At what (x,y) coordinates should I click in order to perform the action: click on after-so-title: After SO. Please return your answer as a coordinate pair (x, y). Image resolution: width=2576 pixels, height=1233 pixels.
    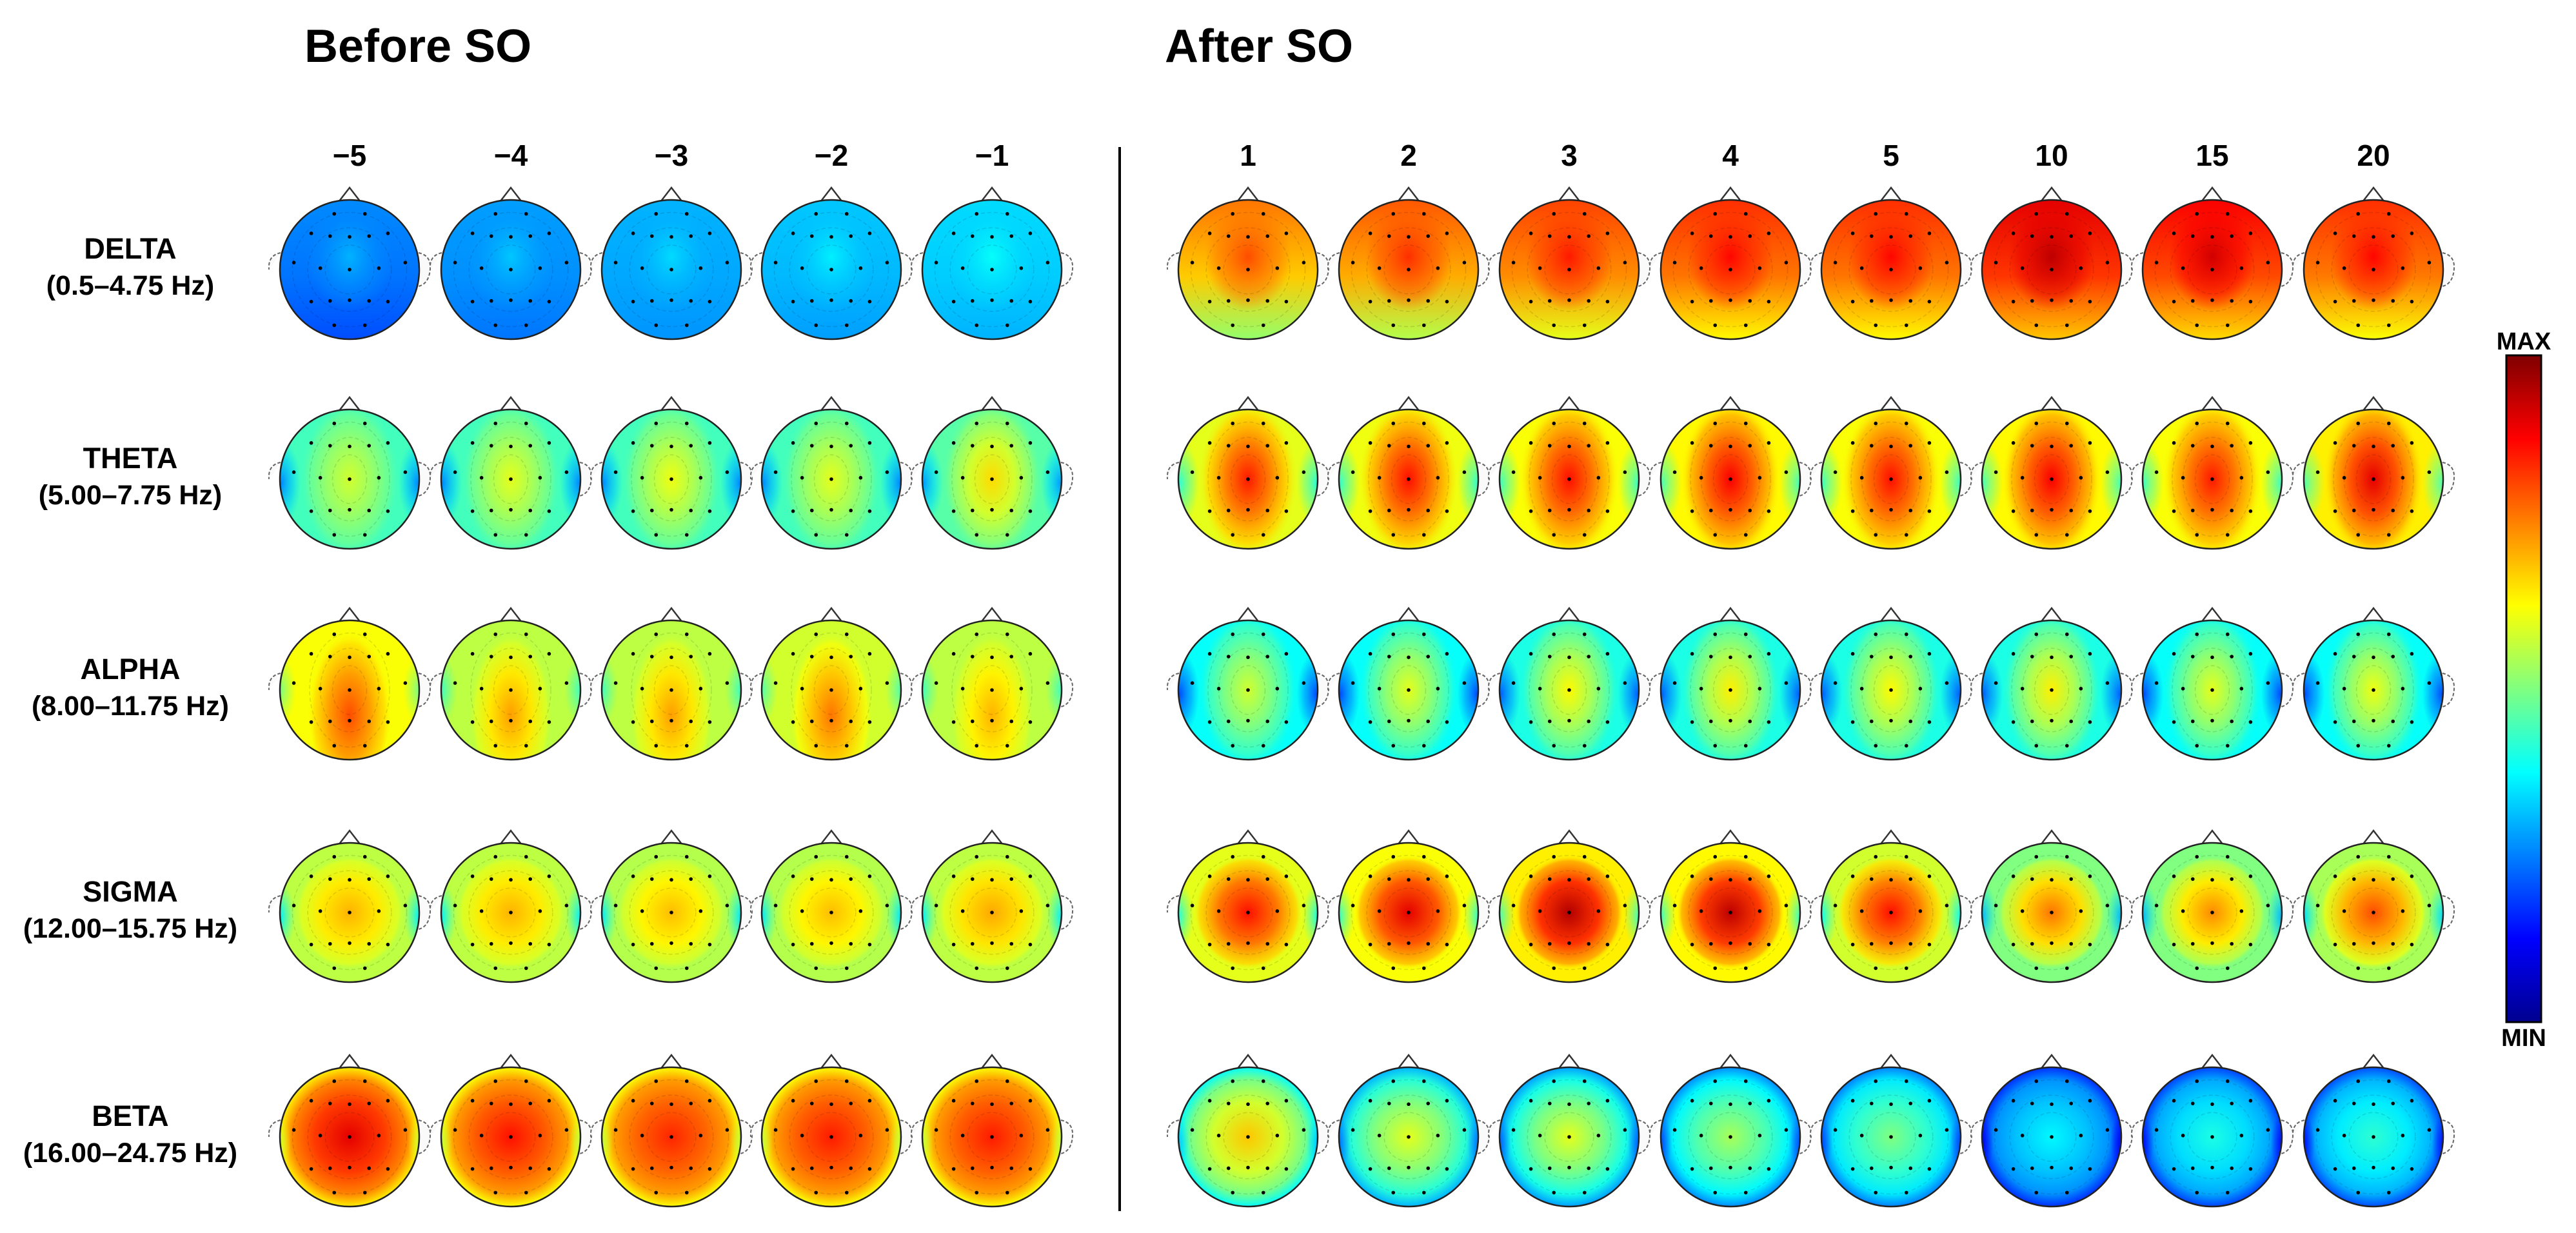
    Looking at the image, I should click on (1259, 46).